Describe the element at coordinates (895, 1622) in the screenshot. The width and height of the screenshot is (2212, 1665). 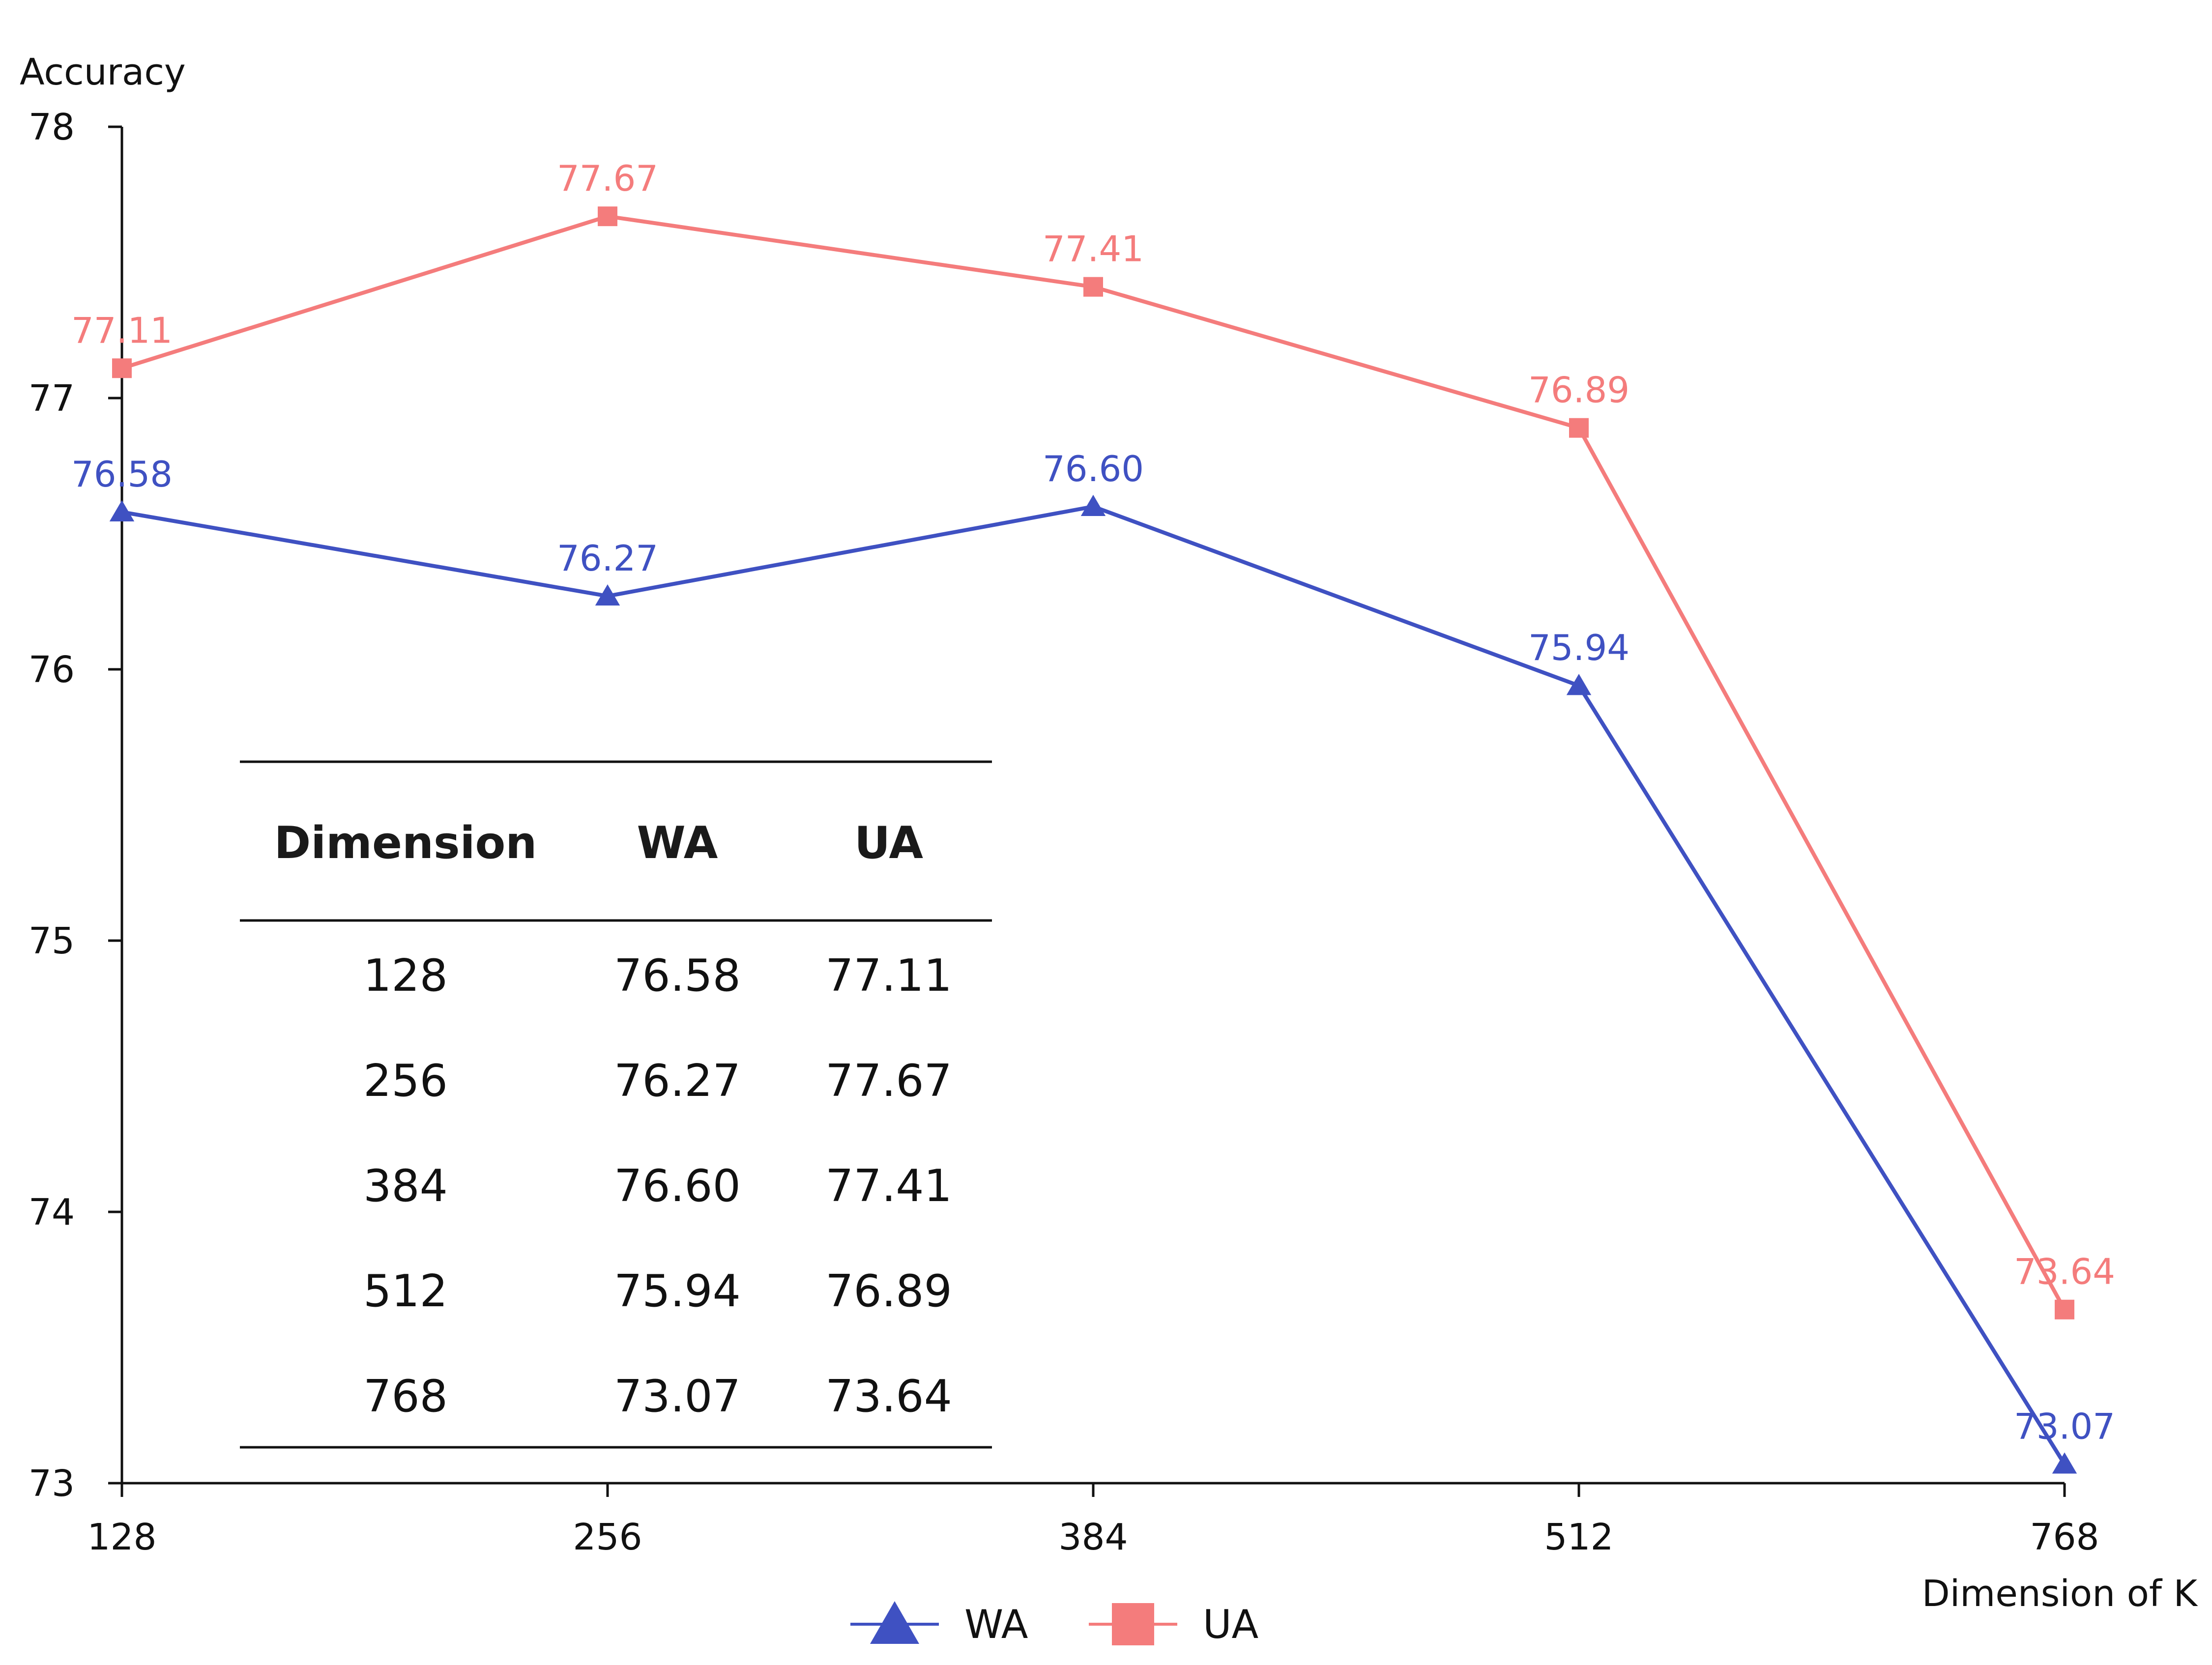
I see `legend-triangle-icon` at that location.